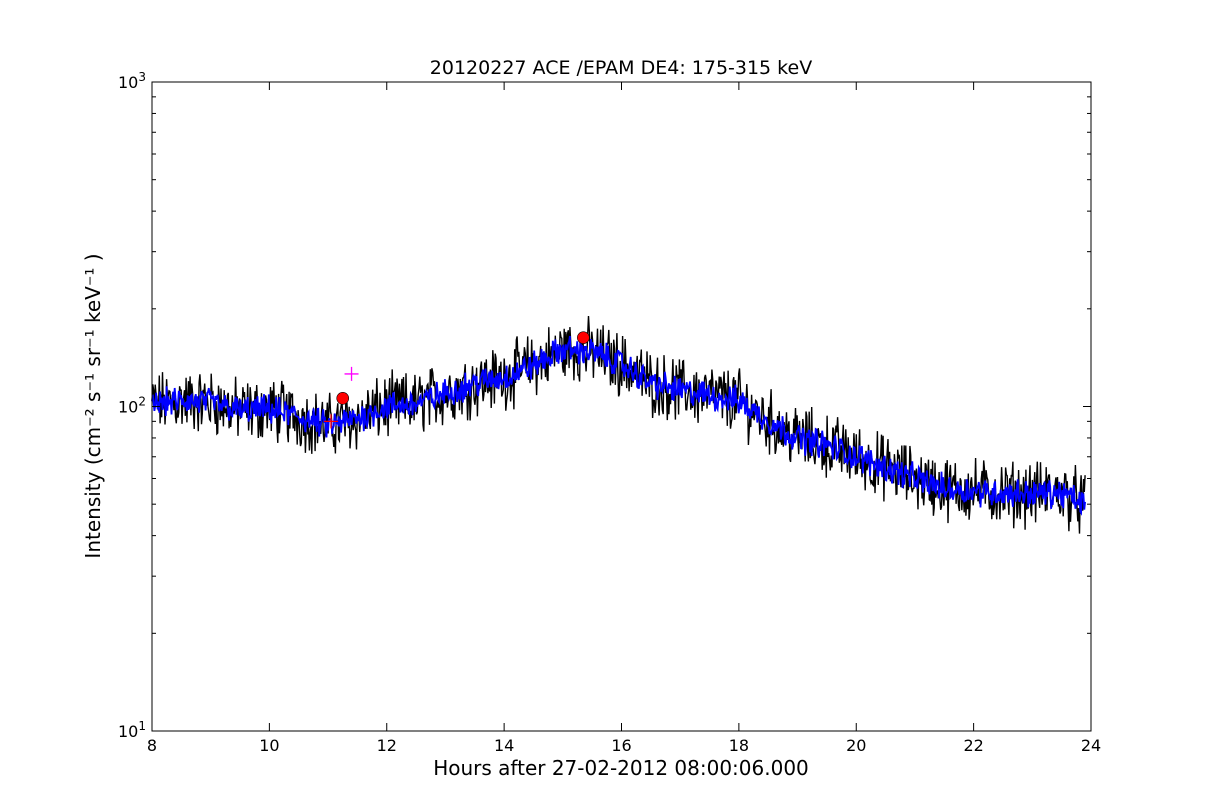  I want to click on x-tick-label: 18, so click(739, 745).